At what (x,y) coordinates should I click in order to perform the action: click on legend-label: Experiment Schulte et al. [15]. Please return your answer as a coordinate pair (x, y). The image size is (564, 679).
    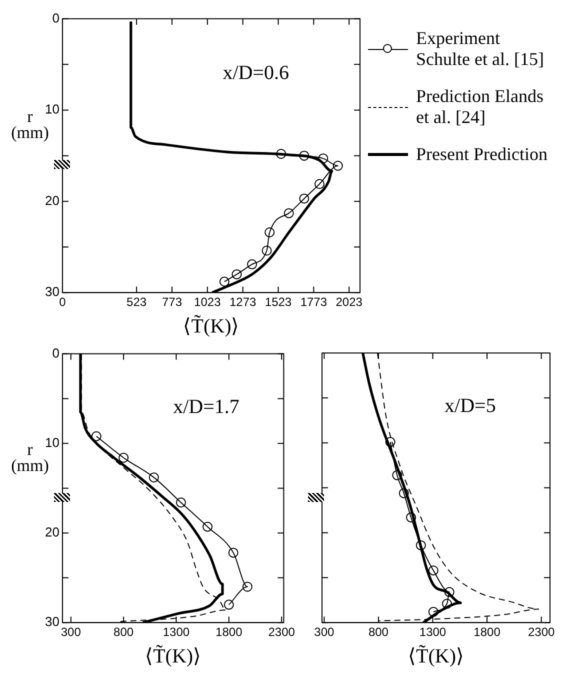
    Looking at the image, I should click on (480, 49).